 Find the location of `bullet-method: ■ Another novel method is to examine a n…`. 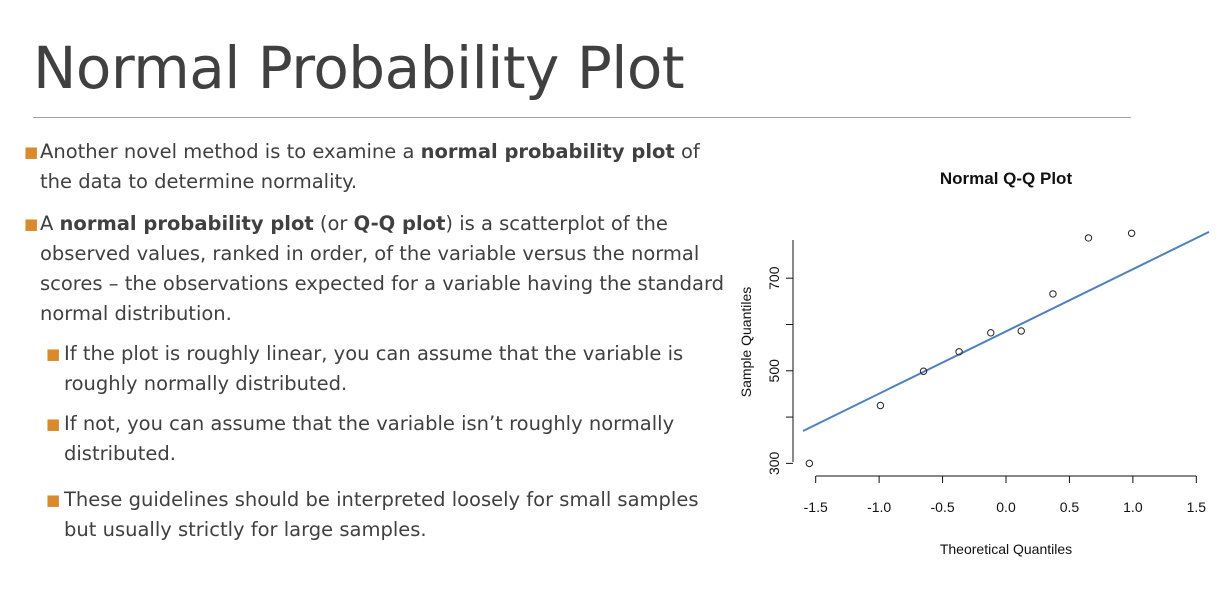

bullet-method: ■ Another novel method is to examine a n… is located at coordinates (376, 167).